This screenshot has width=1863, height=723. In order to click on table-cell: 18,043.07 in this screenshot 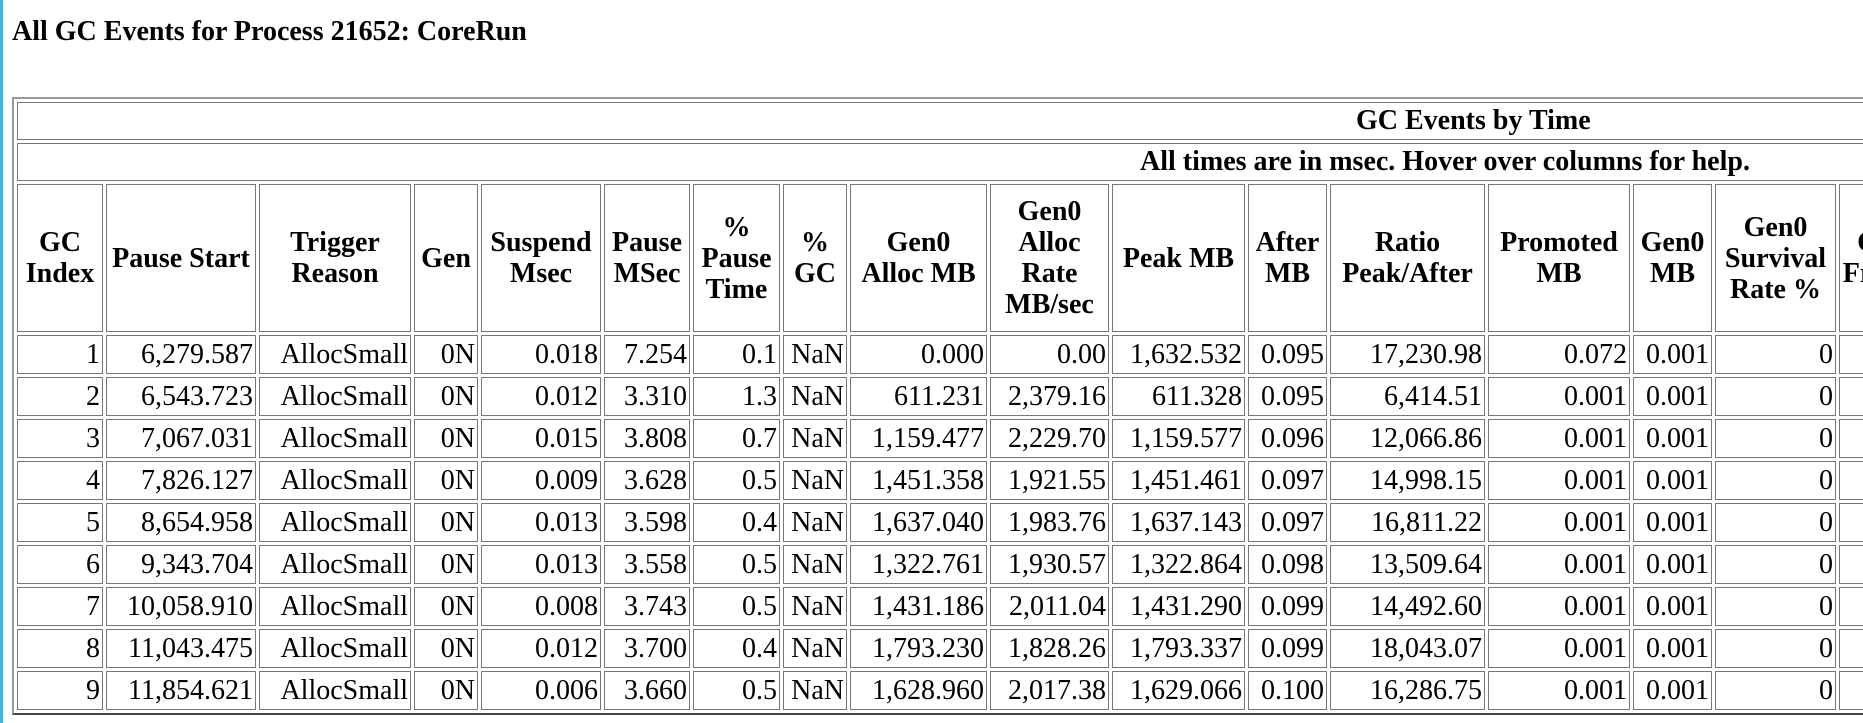, I will do `click(1407, 648)`.